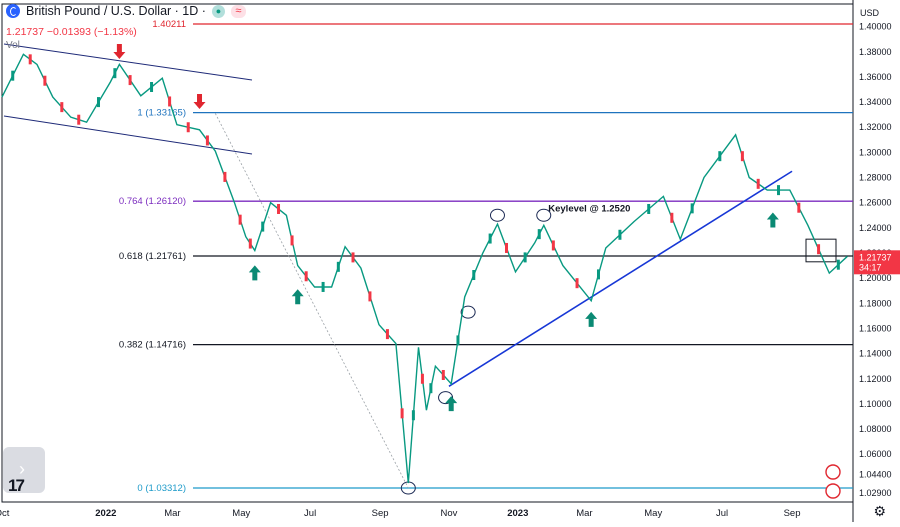 This screenshot has width=900, height=527. Describe the element at coordinates (152, 256) in the screenshot. I see `level-label: 0.618 (1.21761)` at that location.